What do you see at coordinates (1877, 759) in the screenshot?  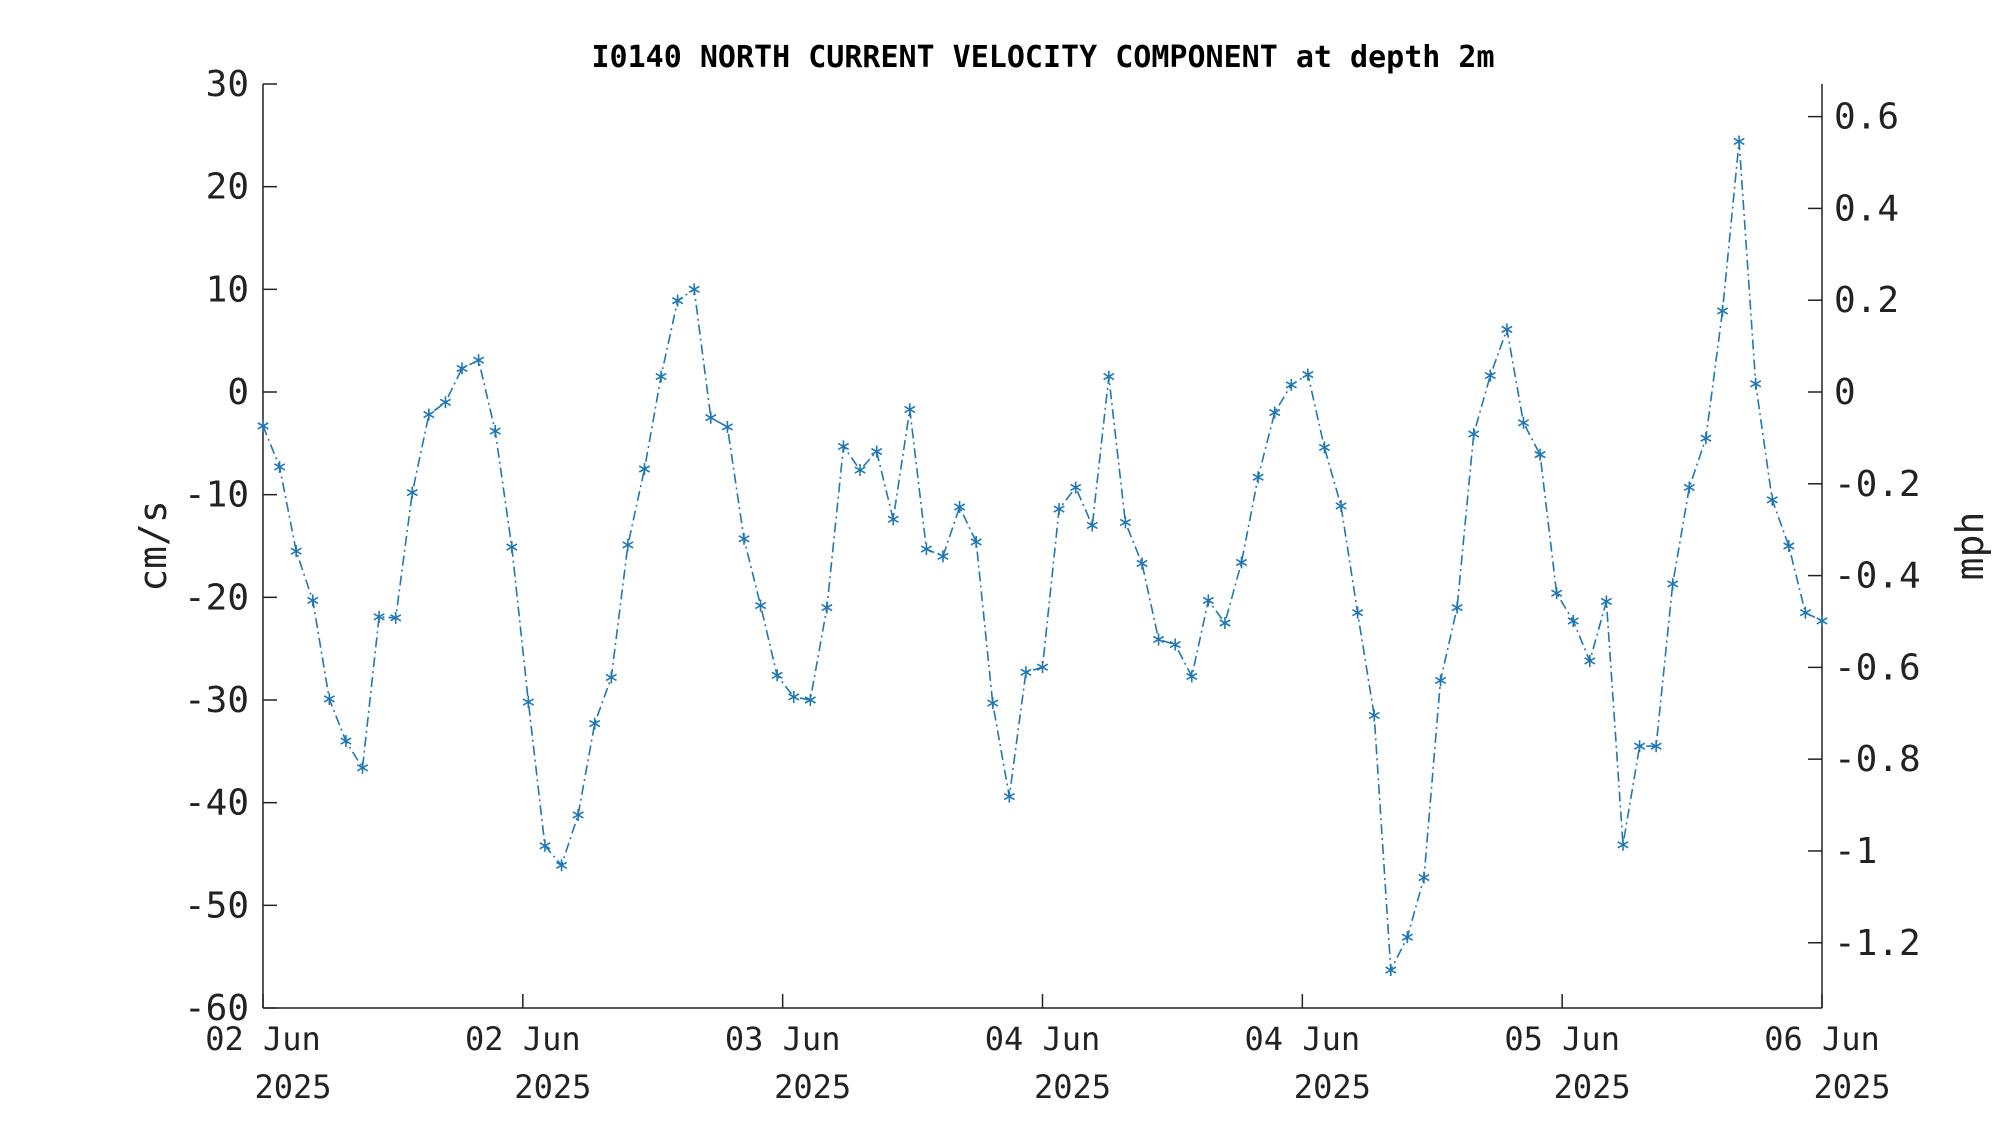 I see `y-right-tick-label: -0.8` at bounding box center [1877, 759].